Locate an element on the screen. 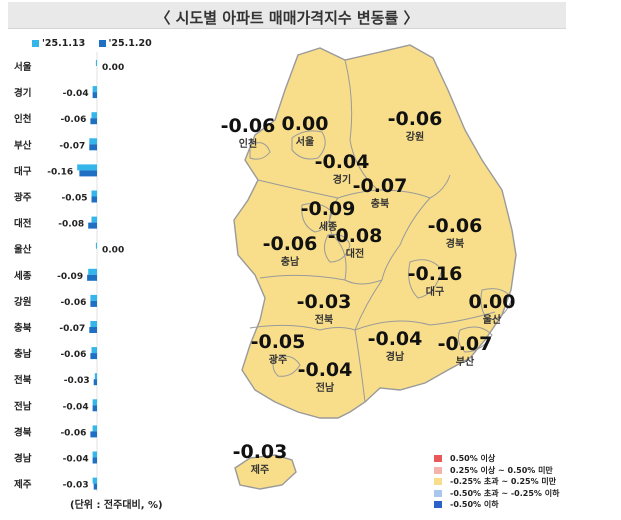 The height and width of the screenshot is (520, 621). map-border-gyeongbuk-gyeongnam is located at coordinates (425, 321).